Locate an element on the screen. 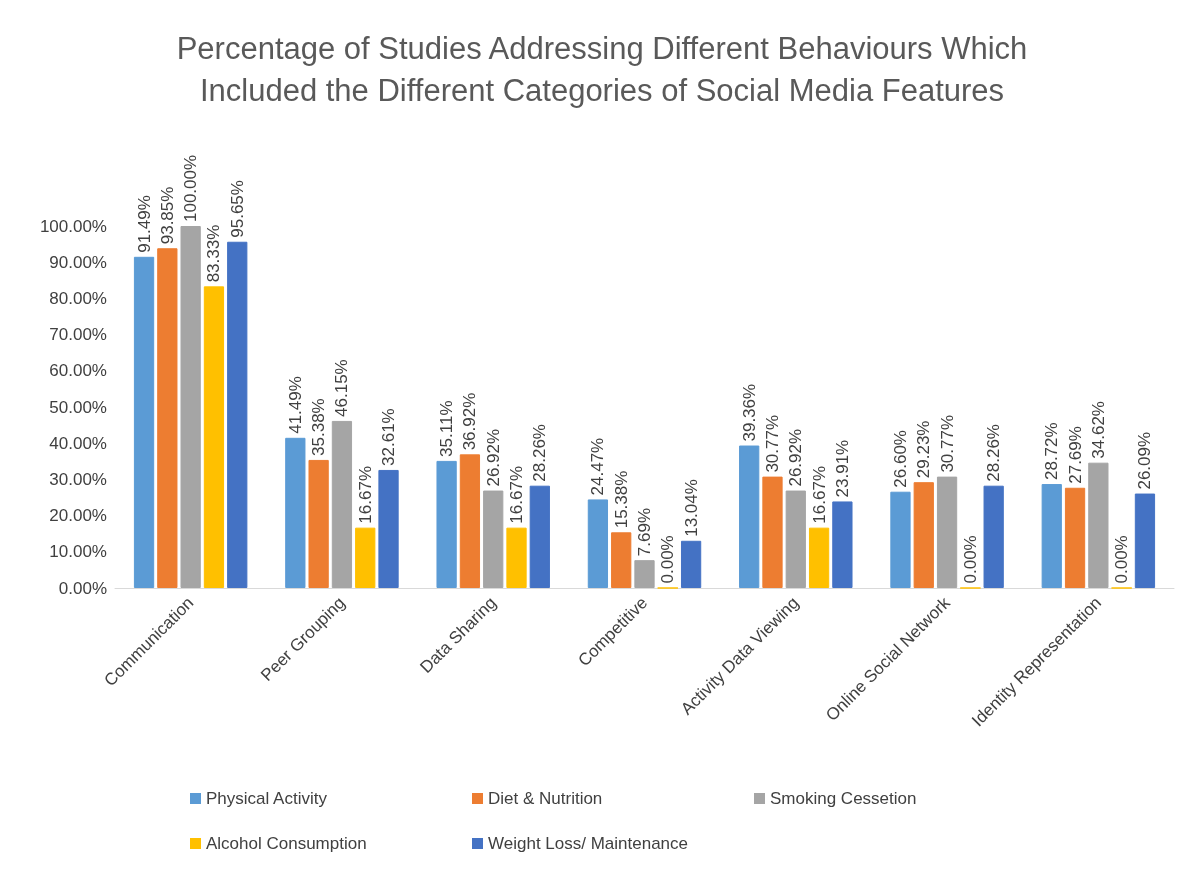  y-tick-label: 50.00% is located at coordinates (78, 407).